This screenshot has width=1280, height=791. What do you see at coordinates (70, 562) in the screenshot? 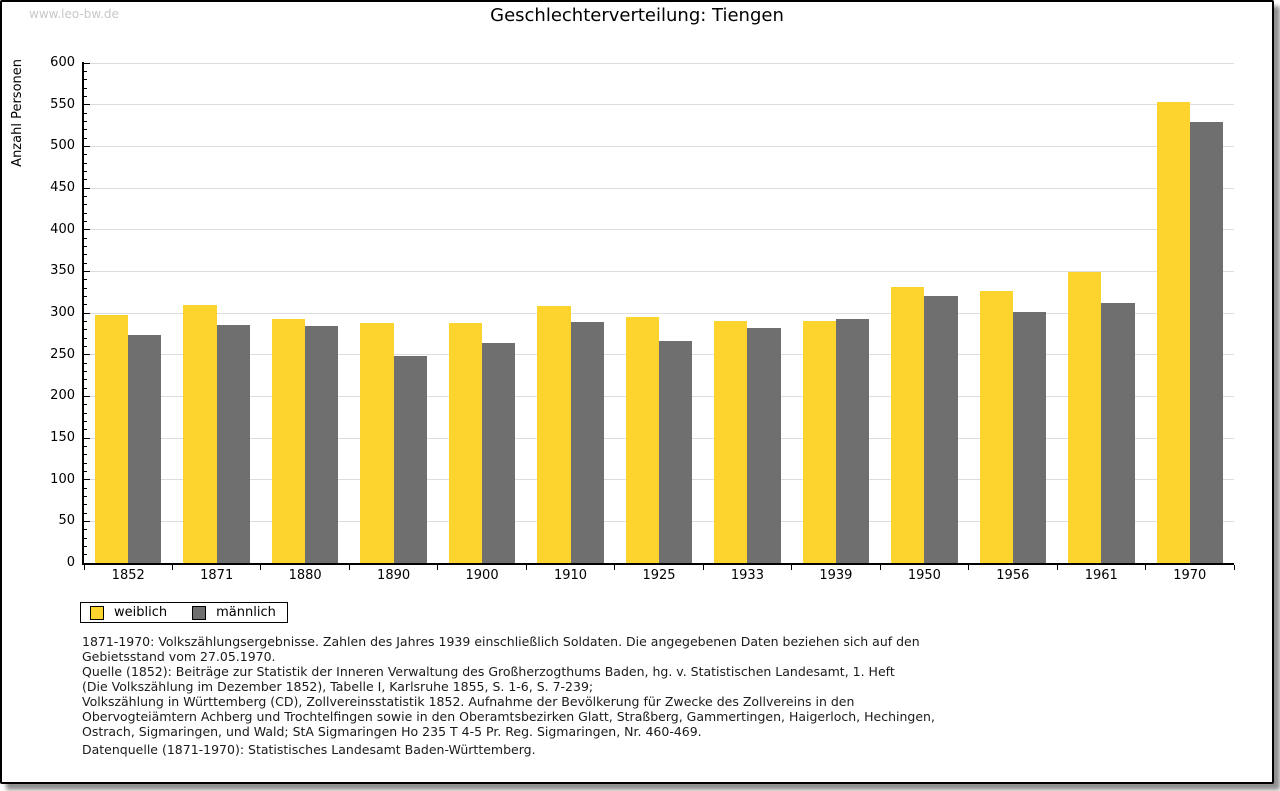
I see `y-tick-label: 0` at bounding box center [70, 562].